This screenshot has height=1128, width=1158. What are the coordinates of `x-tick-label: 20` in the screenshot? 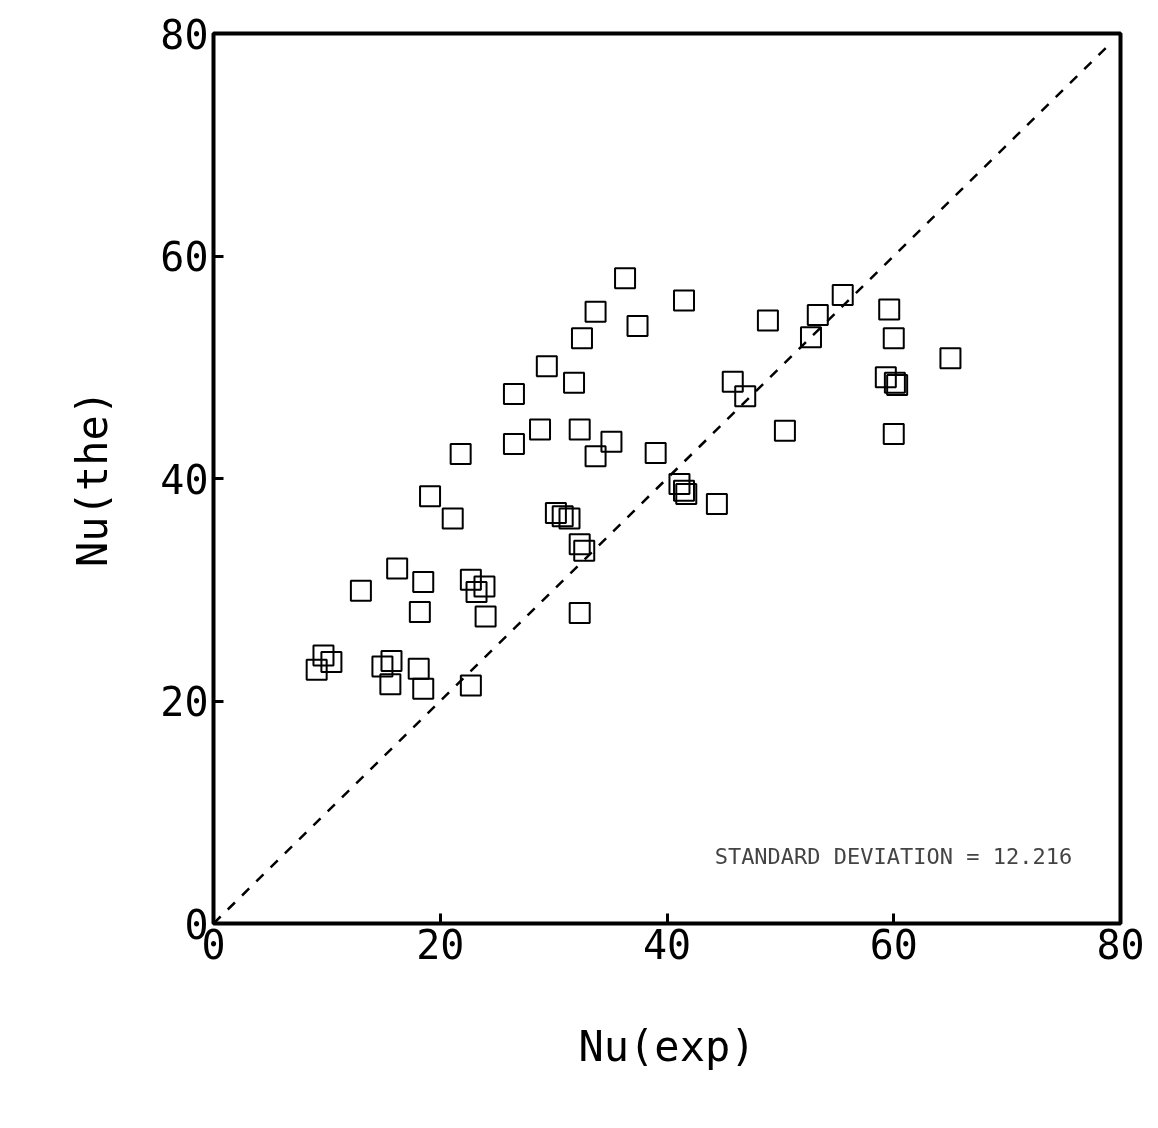 It's located at (440, 944).